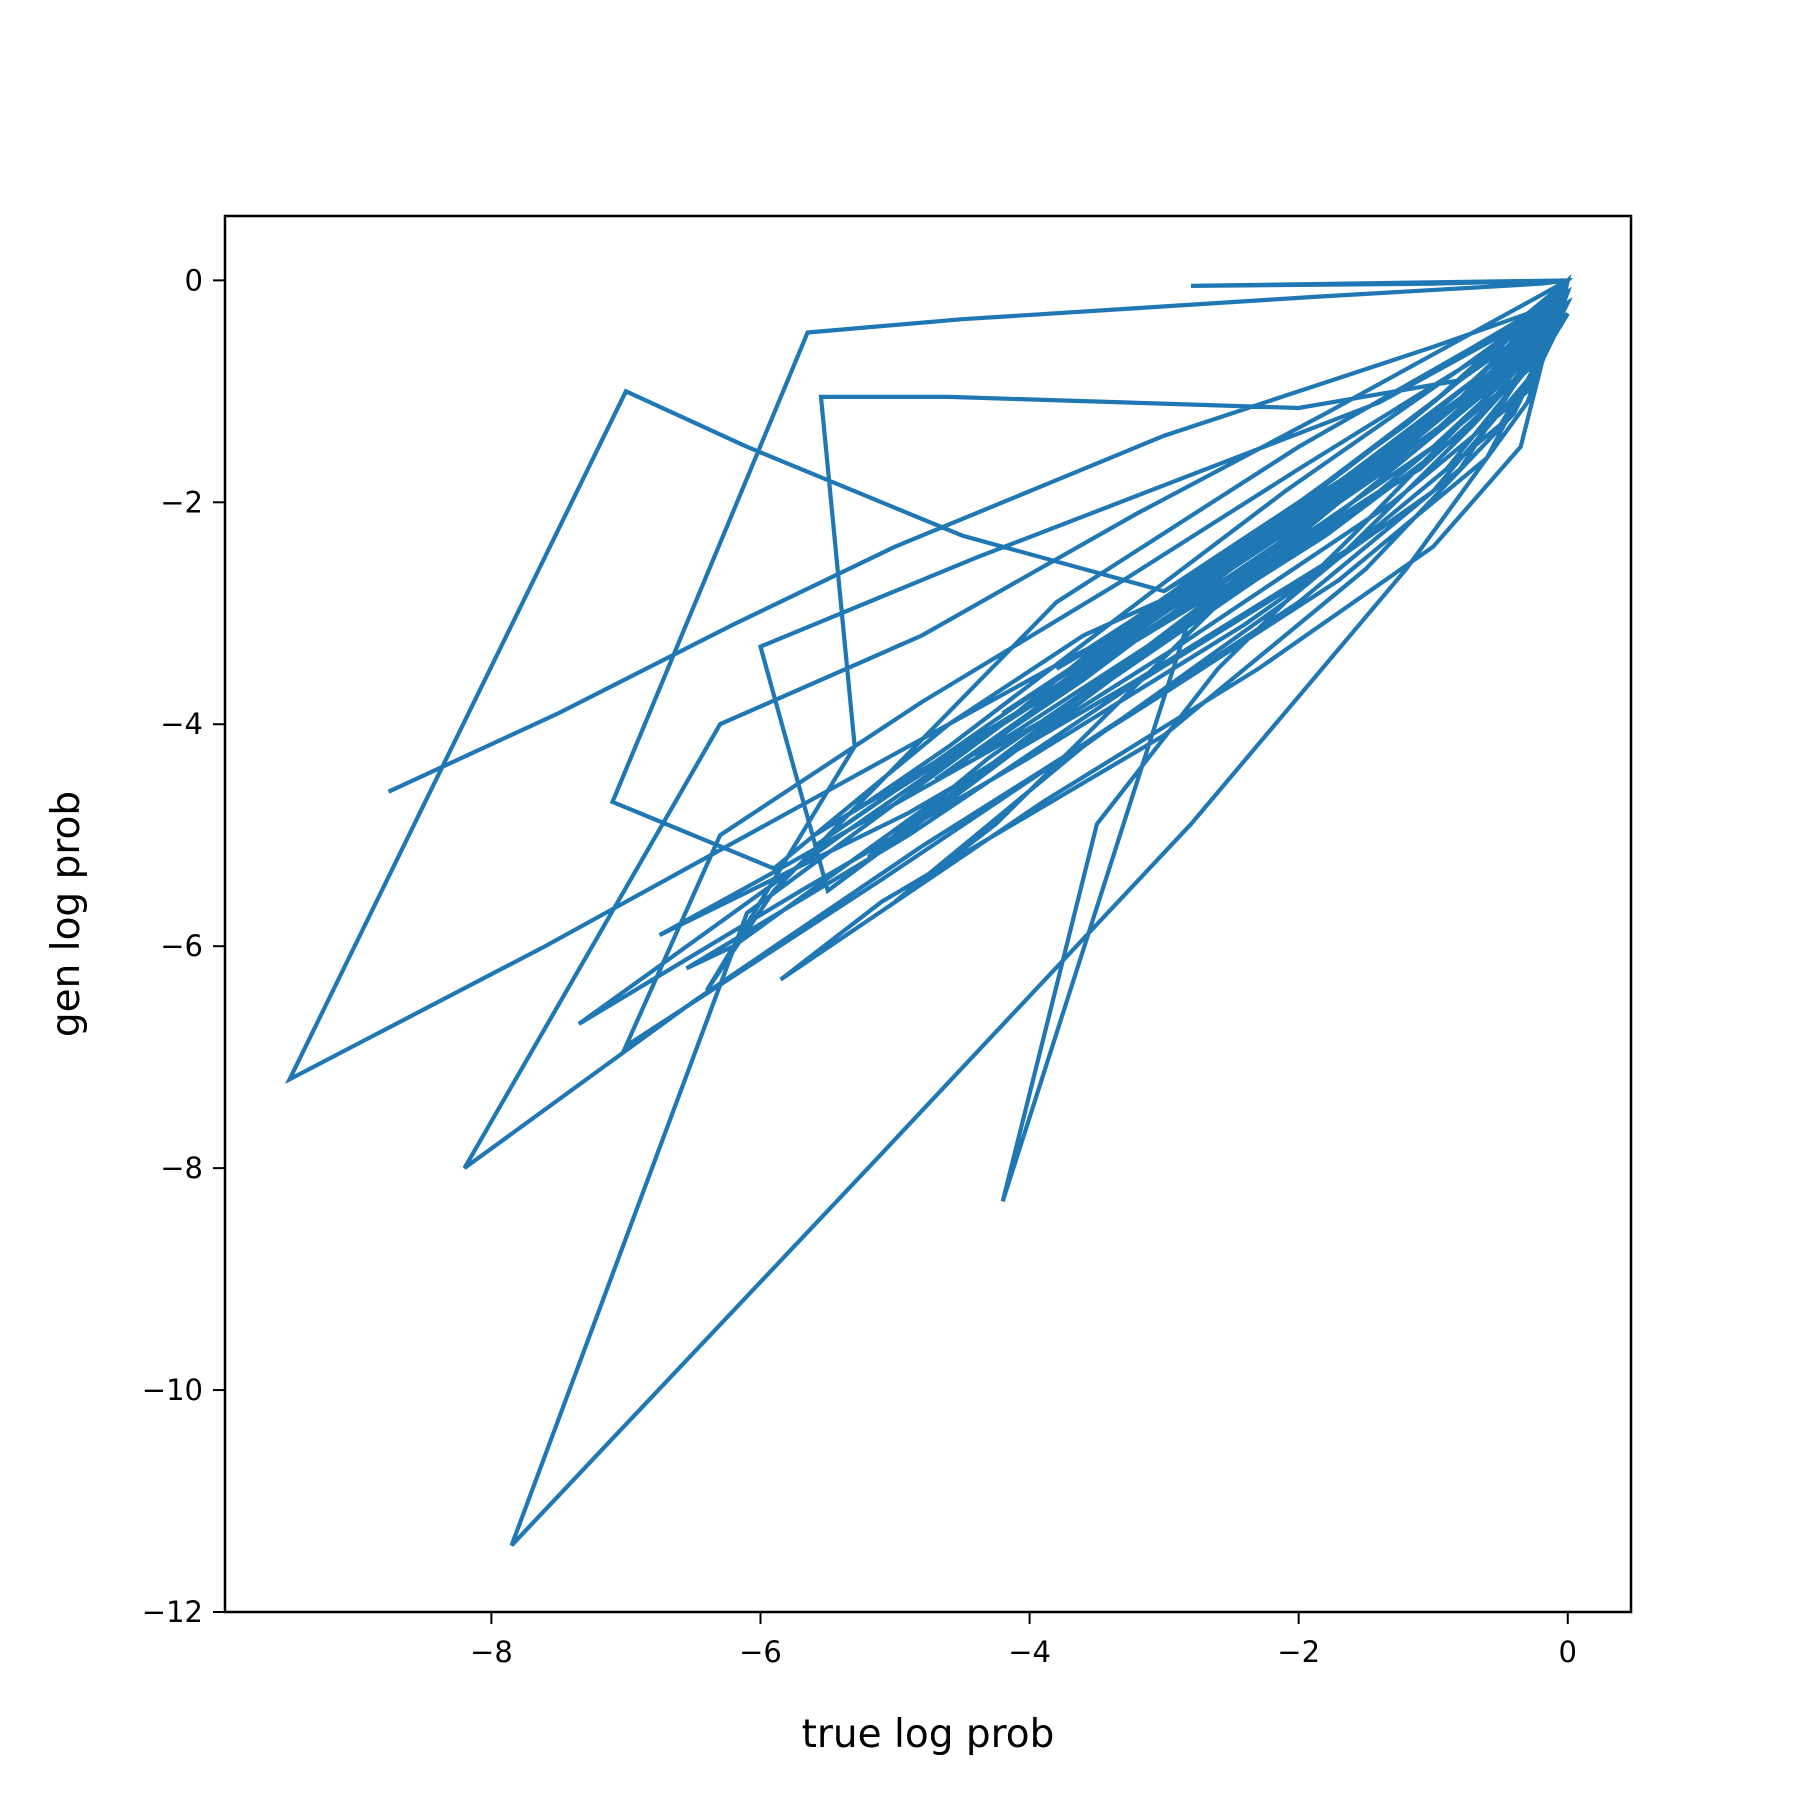 Image resolution: width=1800 pixels, height=1800 pixels. I want to click on y-tick-label: −12, so click(172, 1612).